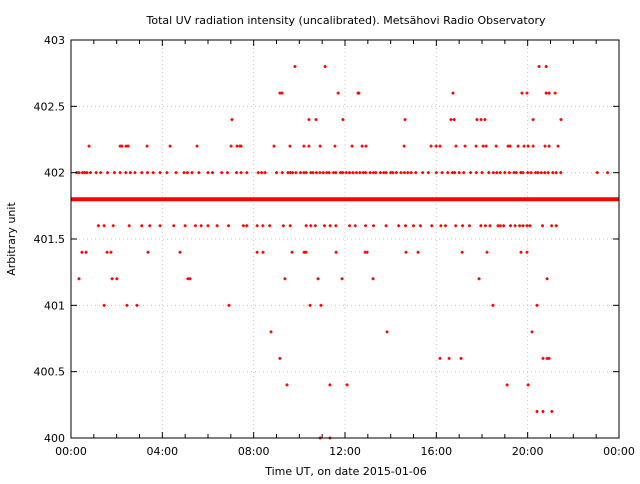 Image resolution: width=640 pixels, height=484 pixels. What do you see at coordinates (345, 471) in the screenshot?
I see `x-axis-label: Time UT, on date 2015-01-06` at bounding box center [345, 471].